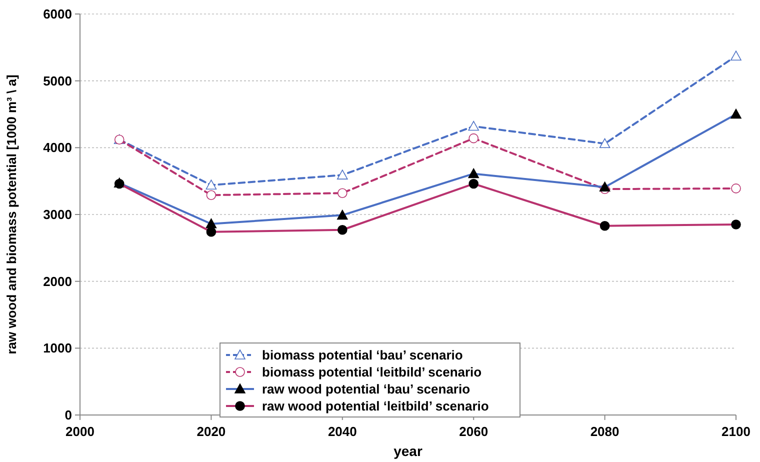 The width and height of the screenshot is (760, 462). Describe the element at coordinates (57, 14) in the screenshot. I see `y-tick-label: 6000` at that location.